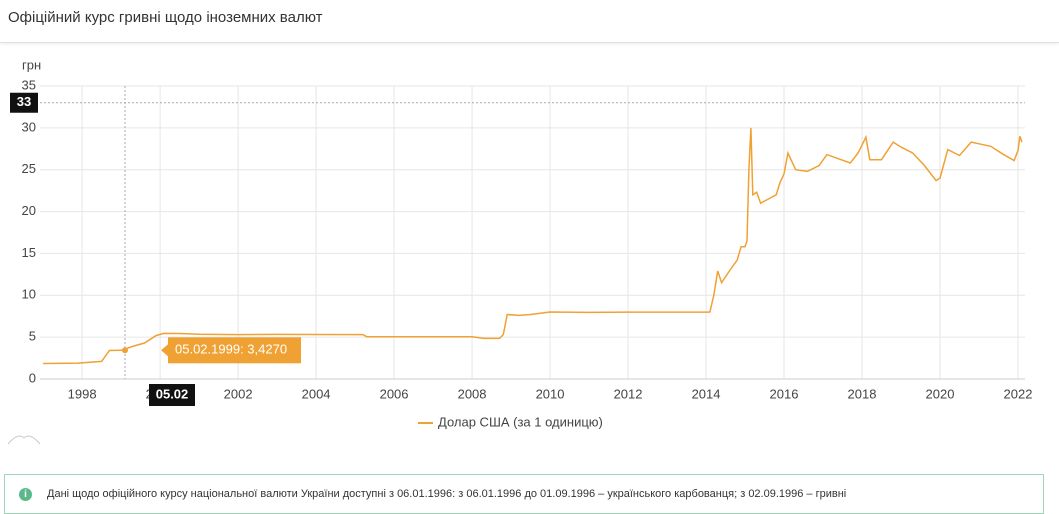 The image size is (1059, 514). What do you see at coordinates (29, 126) in the screenshot?
I see `y-tick-label: 30` at bounding box center [29, 126].